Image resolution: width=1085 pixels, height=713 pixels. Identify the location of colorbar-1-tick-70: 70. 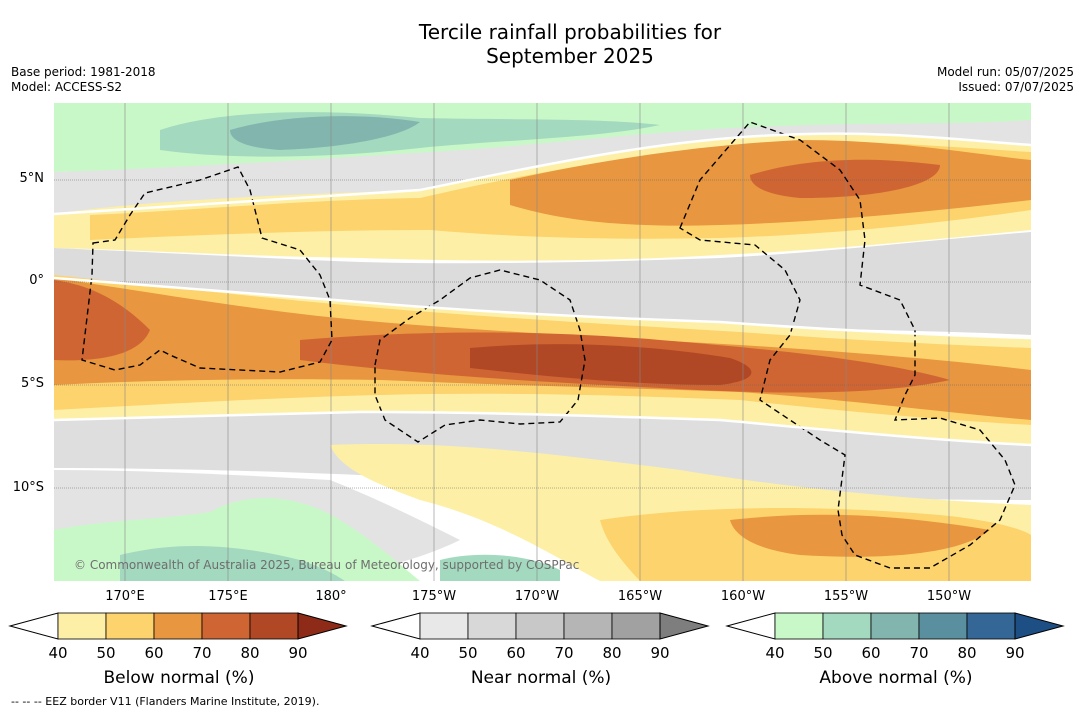
(564, 653).